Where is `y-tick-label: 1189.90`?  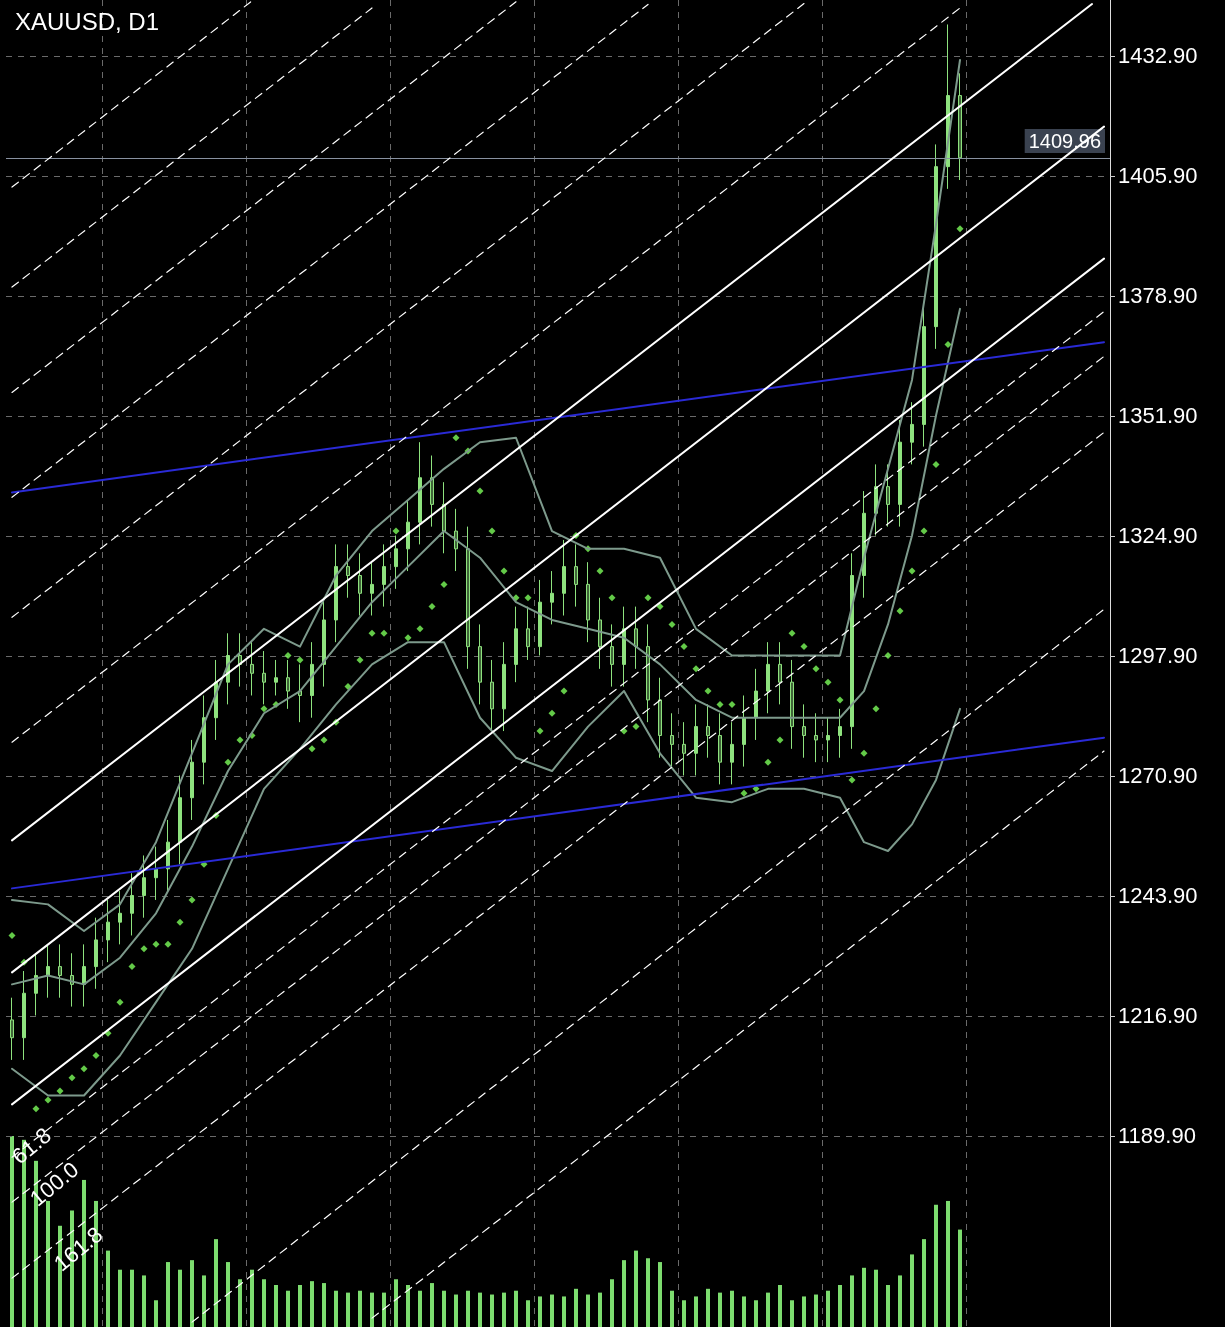
y-tick-label: 1189.90 is located at coordinates (1157, 1136).